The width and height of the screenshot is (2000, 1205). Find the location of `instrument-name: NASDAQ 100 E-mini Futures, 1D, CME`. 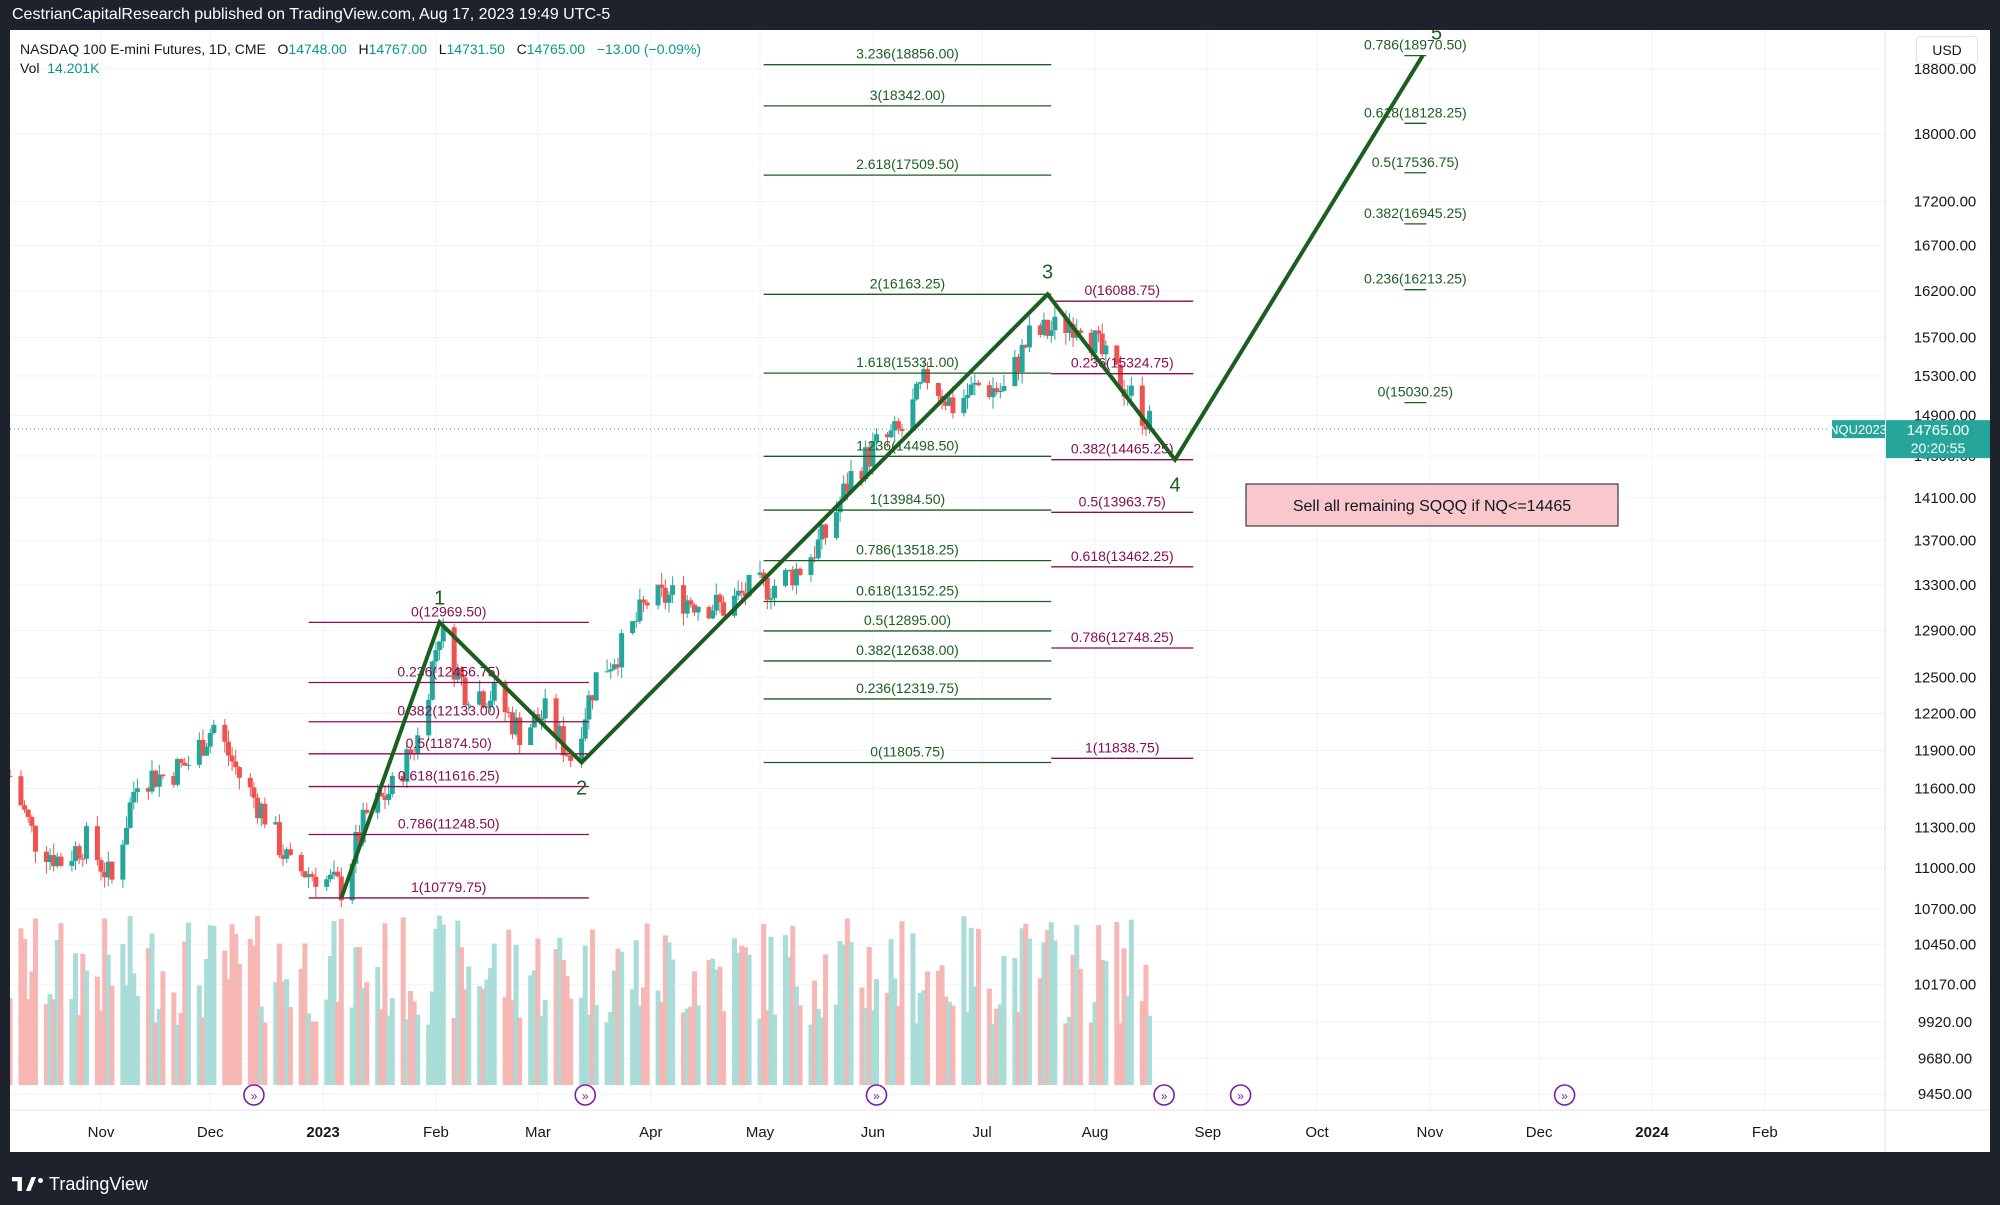

instrument-name: NASDAQ 100 E-mini Futures, 1D, CME is located at coordinates (143, 49).